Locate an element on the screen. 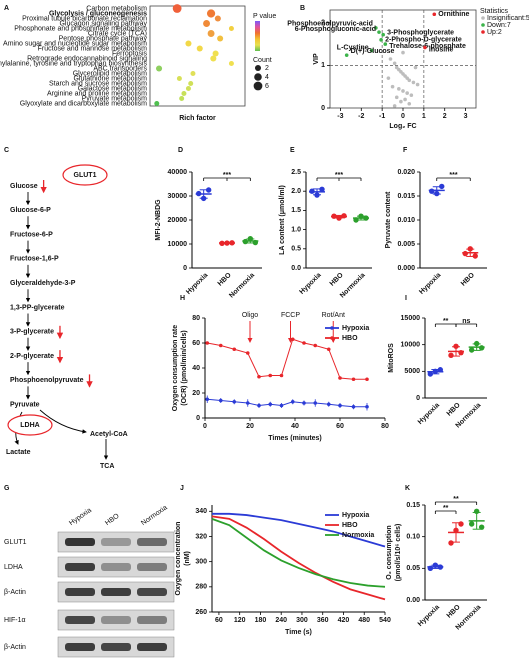  y-tick-label: 0.005 is located at coordinates (406, 244).